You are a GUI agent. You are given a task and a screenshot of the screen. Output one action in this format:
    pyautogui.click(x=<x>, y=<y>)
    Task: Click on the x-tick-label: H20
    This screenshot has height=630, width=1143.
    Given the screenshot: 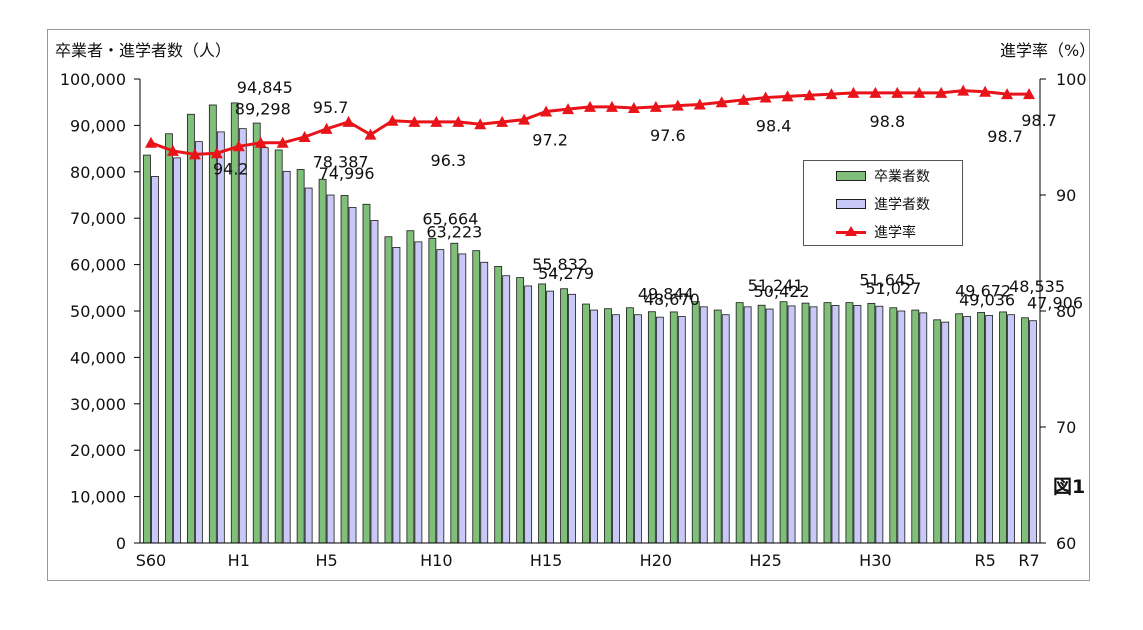 What is the action you would take?
    pyautogui.click(x=656, y=560)
    